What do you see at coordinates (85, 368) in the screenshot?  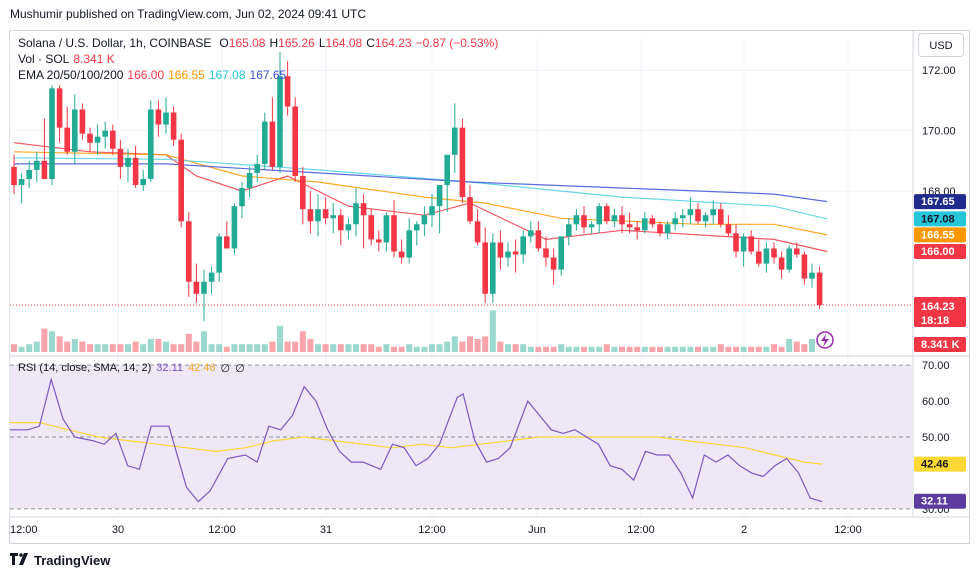 I see `rsi-label: RSI (14, close, SMA, 14, 2)` at bounding box center [85, 368].